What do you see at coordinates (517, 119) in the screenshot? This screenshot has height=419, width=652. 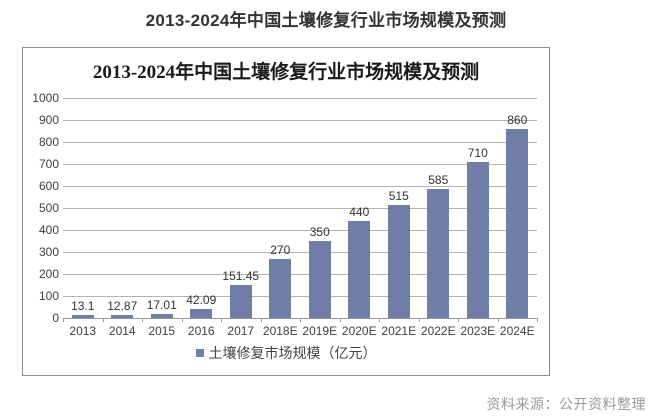 I see `bar-value-label: 860` at bounding box center [517, 119].